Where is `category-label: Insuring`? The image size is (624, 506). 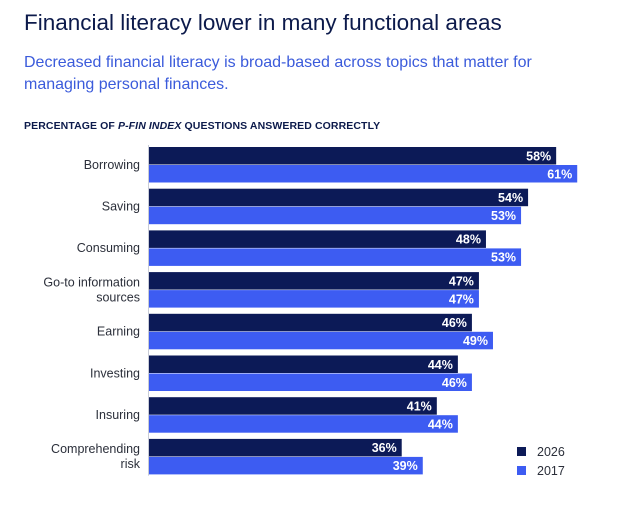 category-label: Insuring is located at coordinates (118, 415).